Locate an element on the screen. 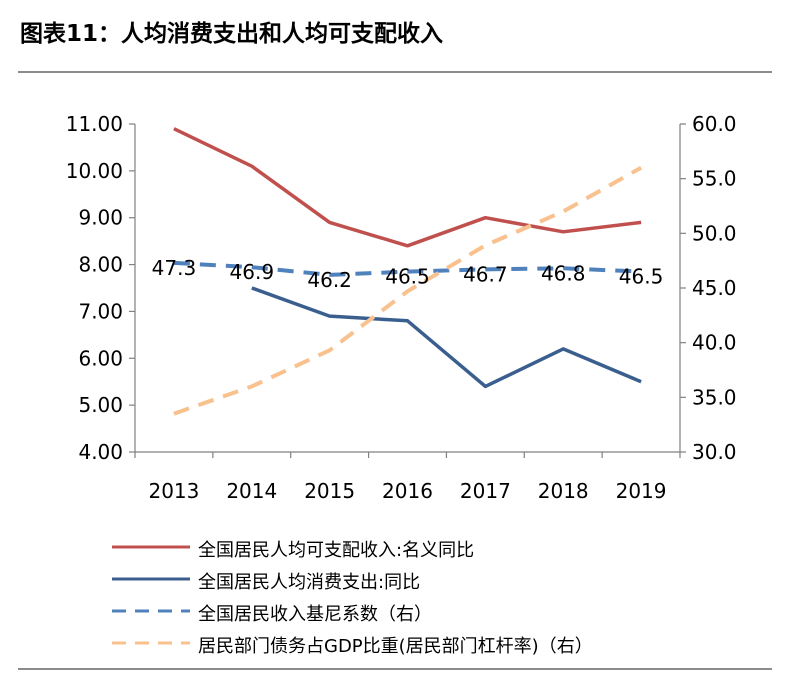  x-tick-label: 2018 is located at coordinates (563, 491).